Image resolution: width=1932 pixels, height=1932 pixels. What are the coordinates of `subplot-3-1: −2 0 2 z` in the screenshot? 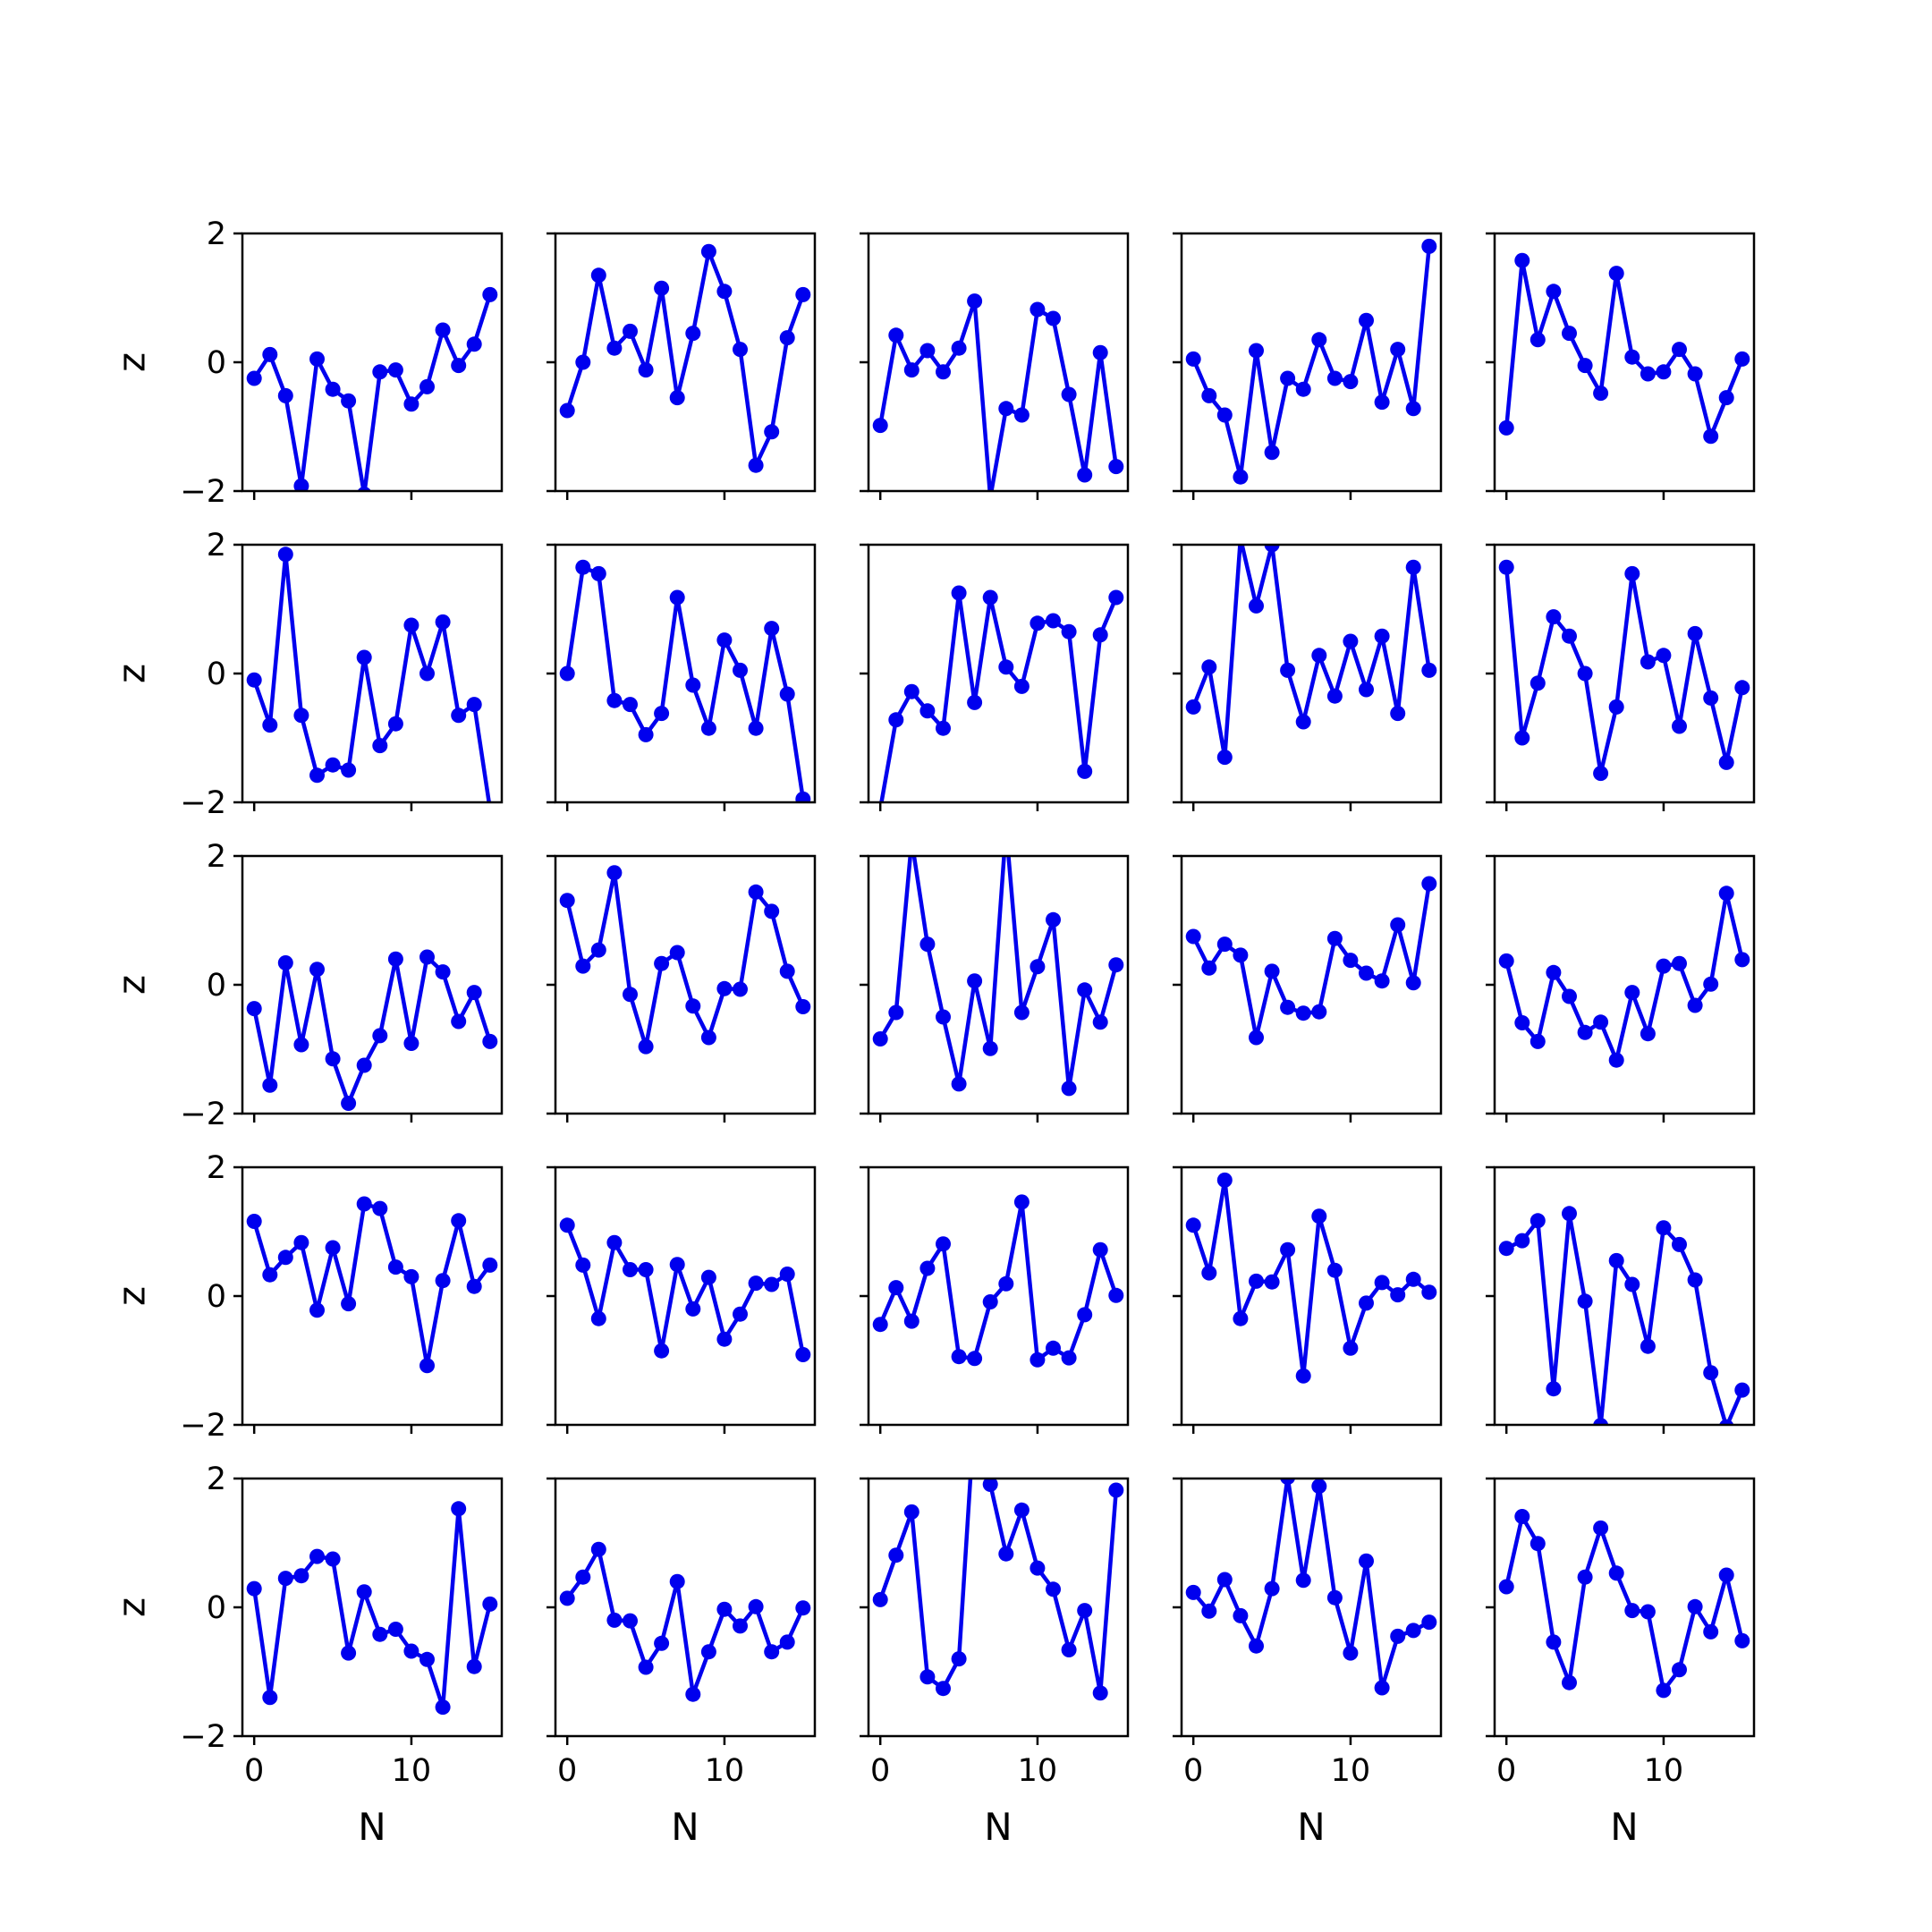 It's located at (307, 985).